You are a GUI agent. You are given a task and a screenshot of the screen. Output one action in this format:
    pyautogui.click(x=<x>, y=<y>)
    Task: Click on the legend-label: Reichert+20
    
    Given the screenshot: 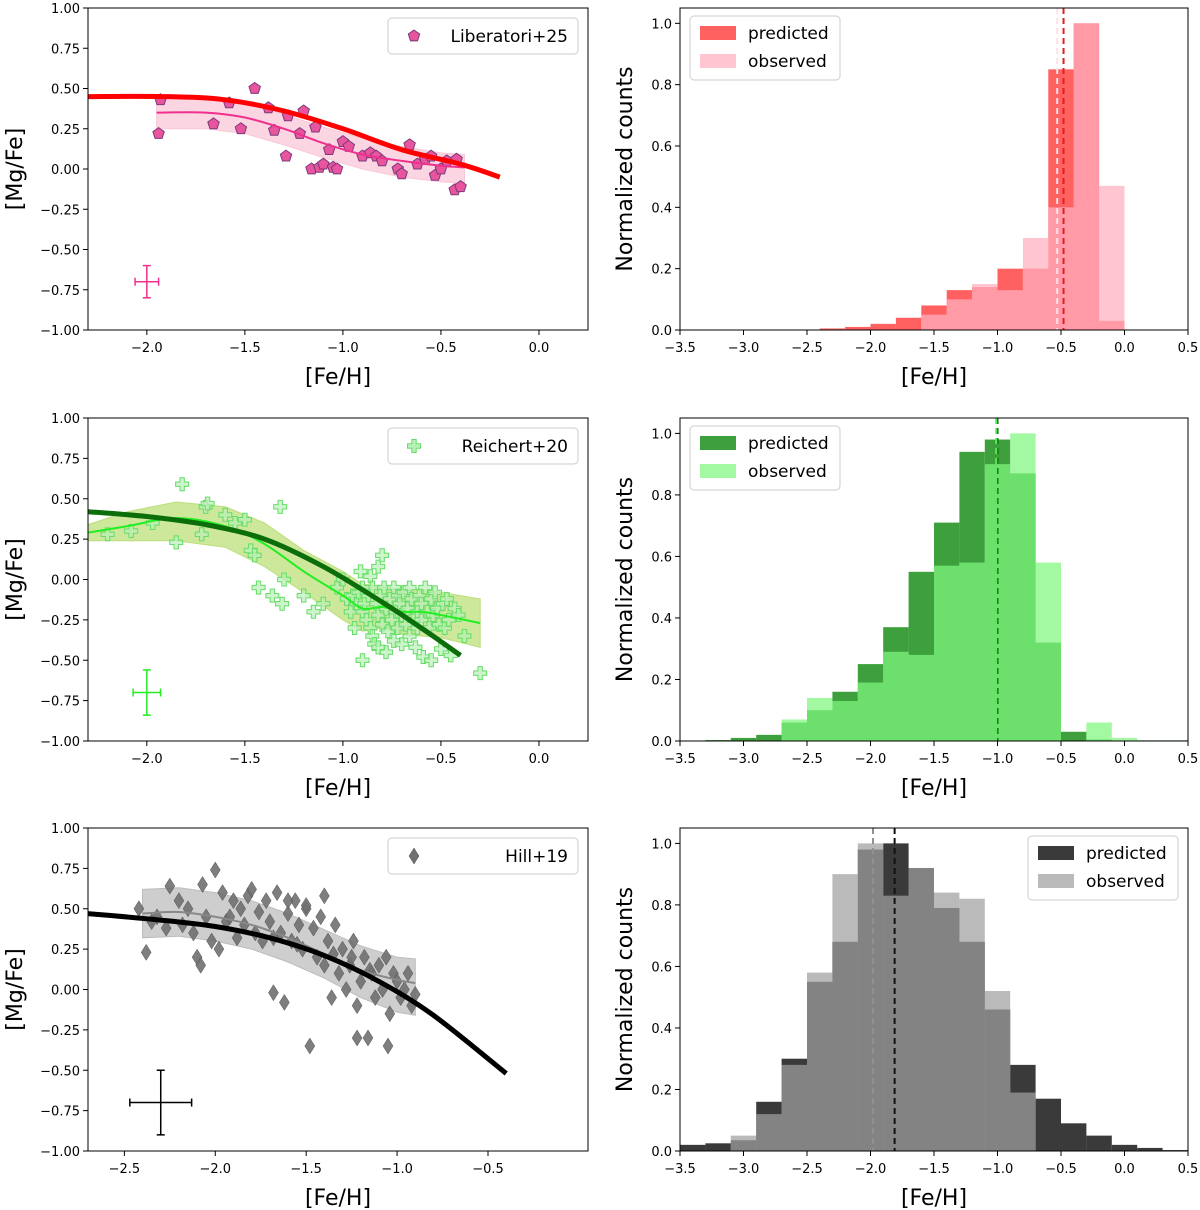 What is the action you would take?
    pyautogui.click(x=515, y=447)
    